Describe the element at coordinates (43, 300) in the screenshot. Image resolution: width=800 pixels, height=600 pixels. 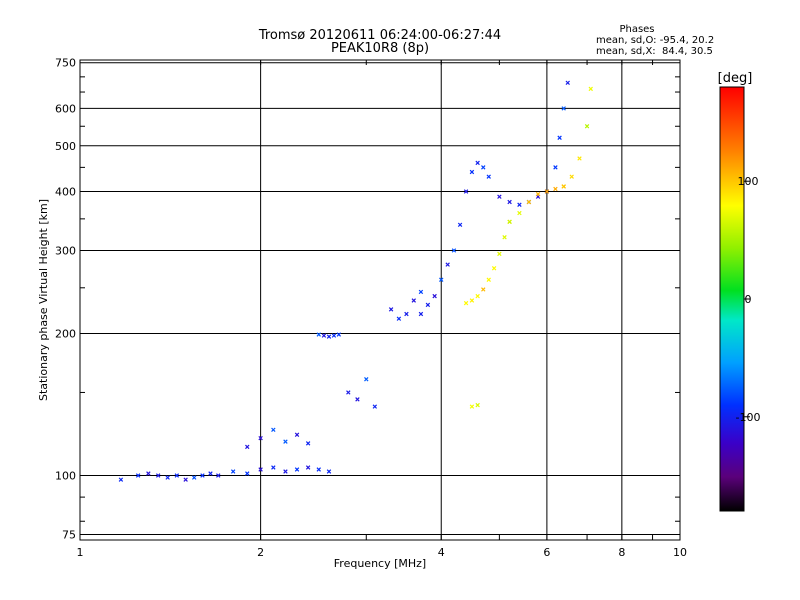
I see `y-axis-label: Stationary phase Virtual Height [km]` at that location.